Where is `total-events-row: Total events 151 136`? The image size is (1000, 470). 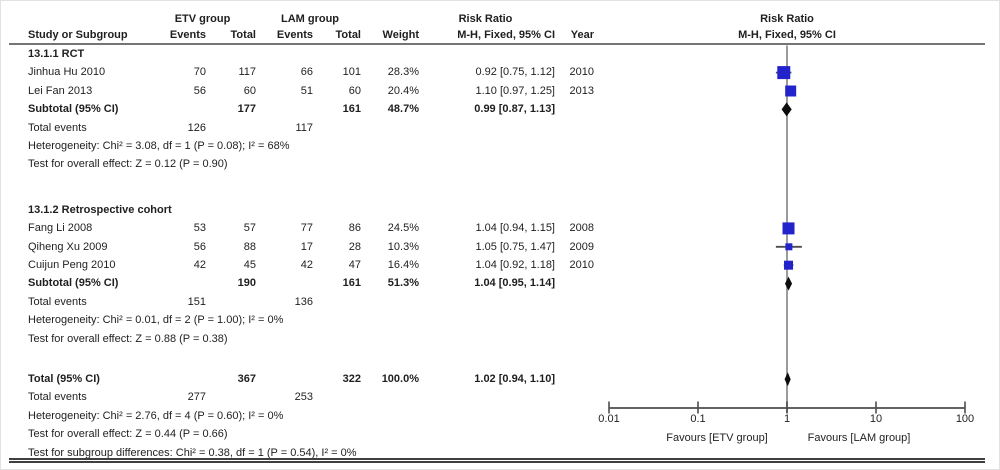
total-events-row: Total events 151 136 is located at coordinates (311, 302).